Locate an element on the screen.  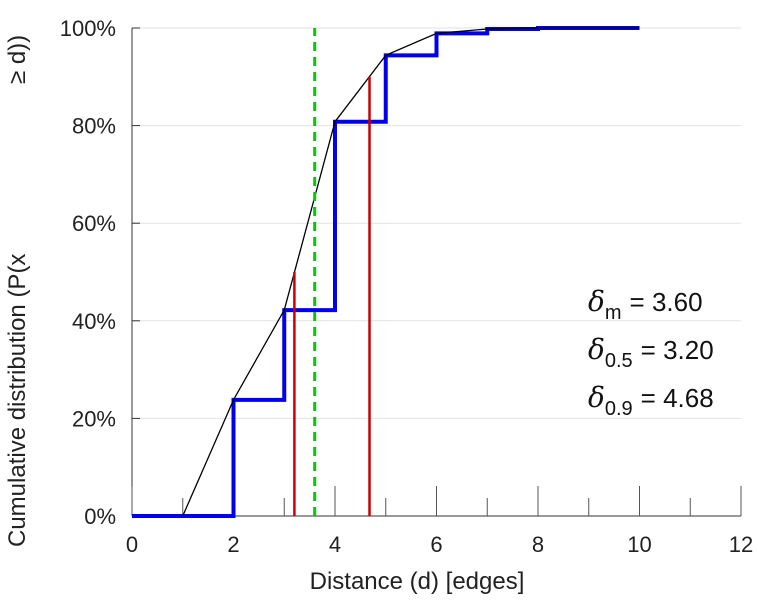
y-axis-label: Cumulative distribution (P(x ≥ d)) is located at coordinates (17, 291).